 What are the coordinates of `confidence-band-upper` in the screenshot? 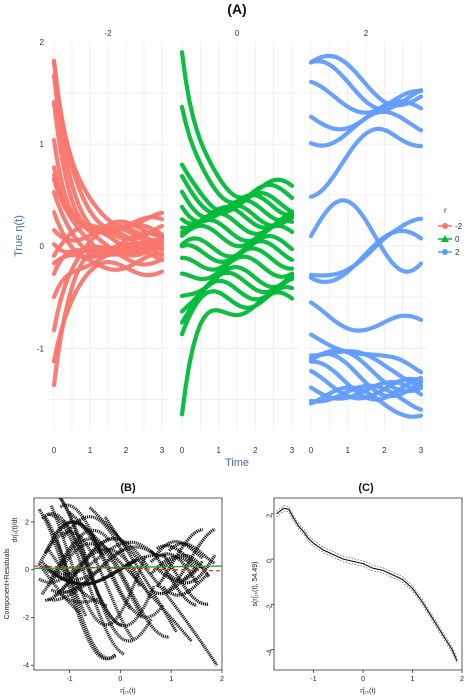 It's located at (367, 582).